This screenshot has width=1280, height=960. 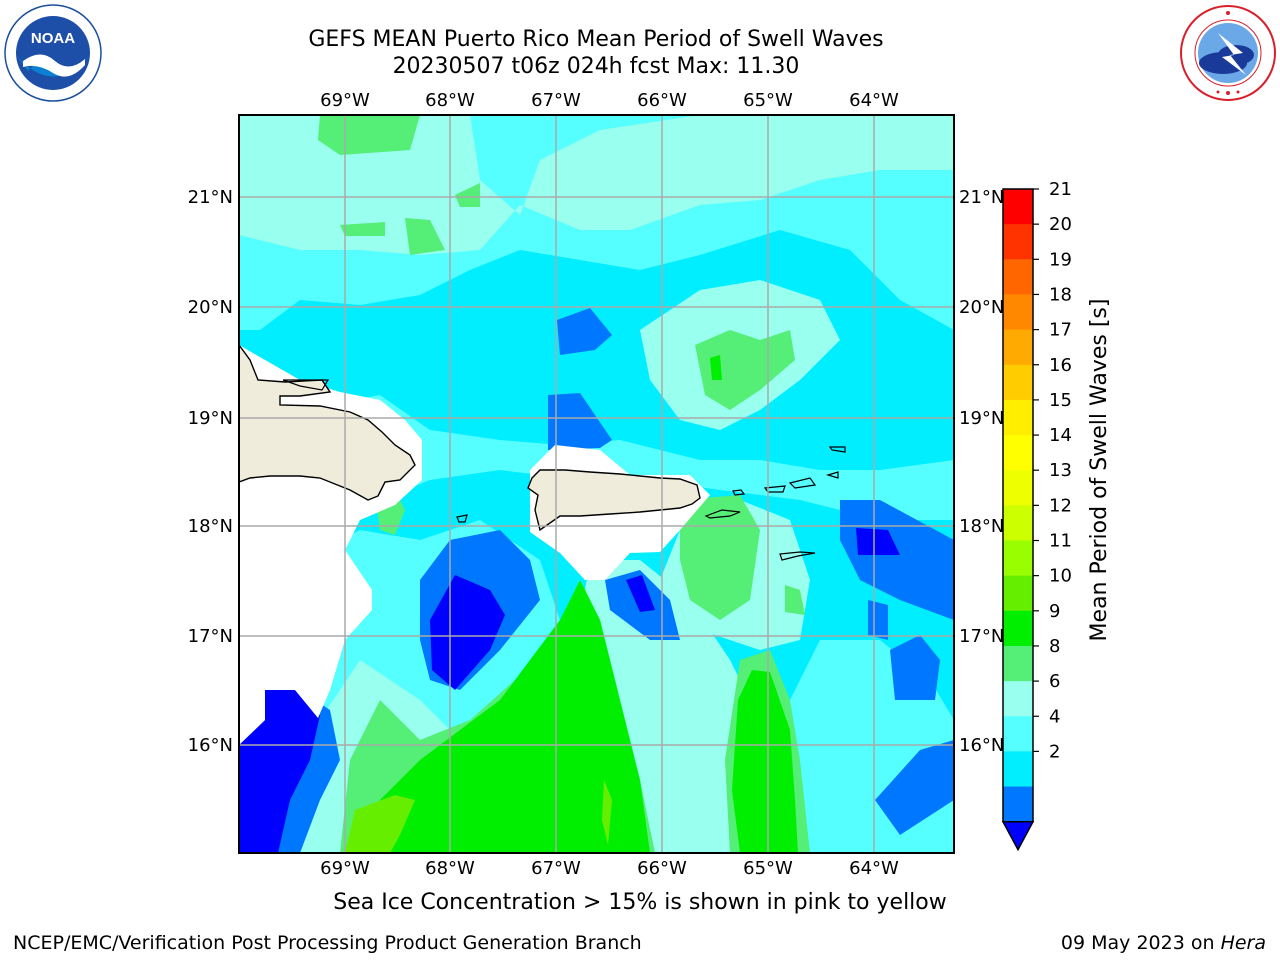 What do you see at coordinates (1060, 189) in the screenshot?
I see `colorbar-tick-label: 21` at bounding box center [1060, 189].